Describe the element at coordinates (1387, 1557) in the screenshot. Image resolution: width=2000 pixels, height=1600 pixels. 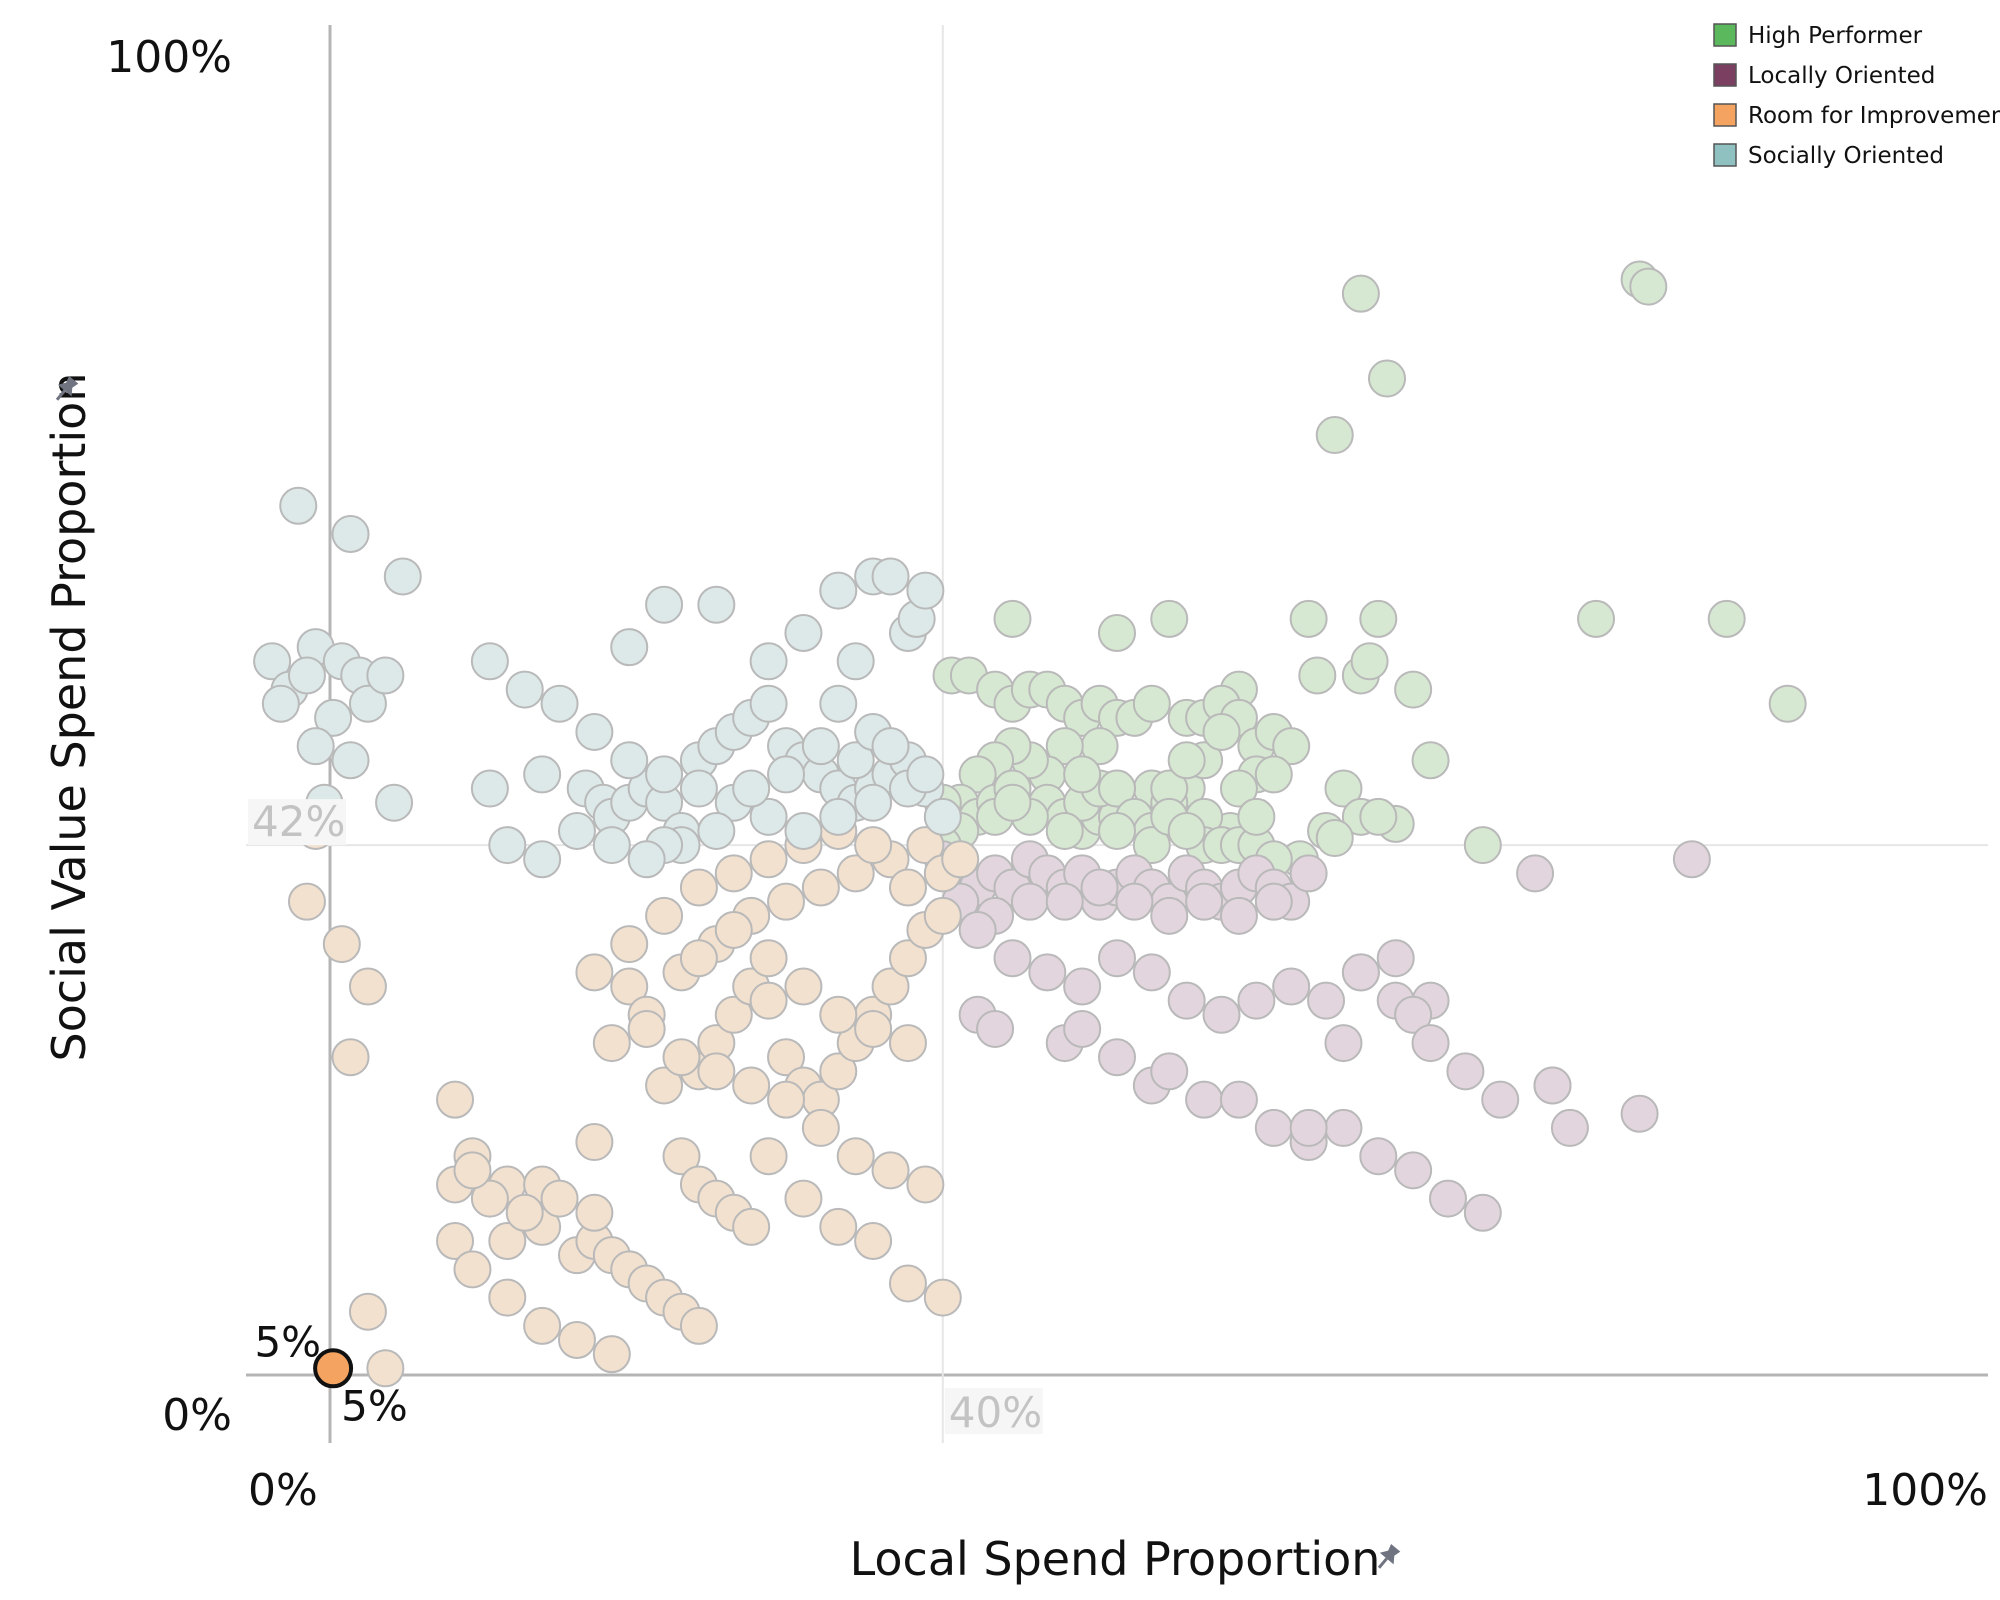
I see `x-axis-pin-icon` at that location.